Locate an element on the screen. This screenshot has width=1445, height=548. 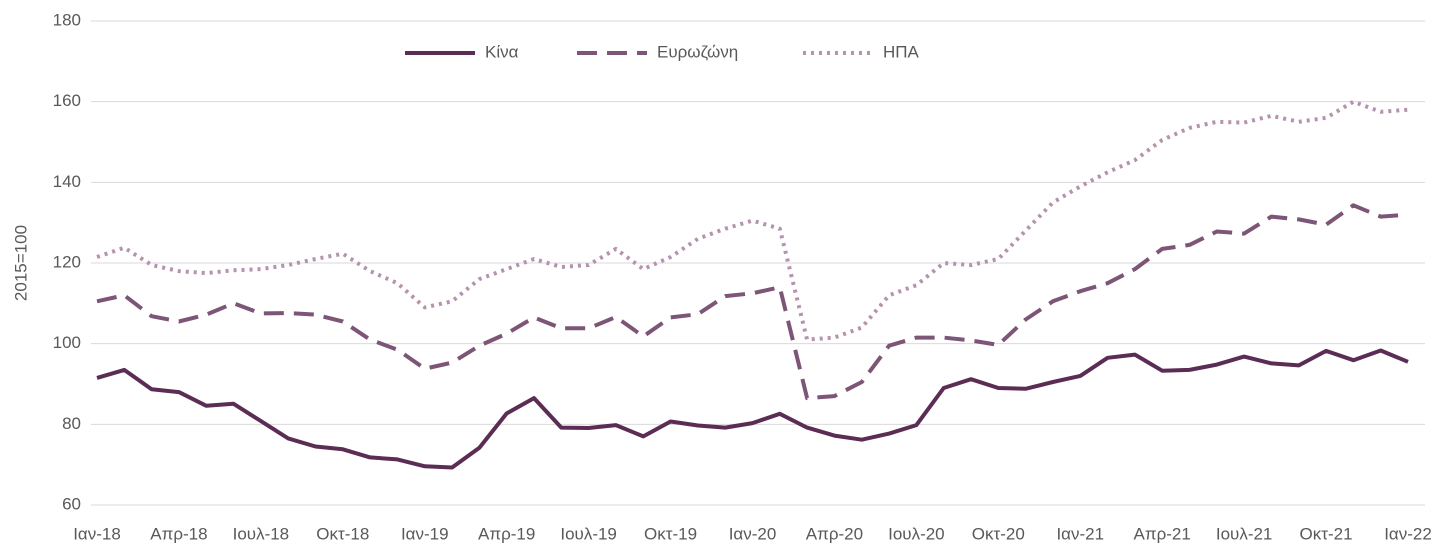
x-tick-label: Ιουλ-19 is located at coordinates (588, 533).